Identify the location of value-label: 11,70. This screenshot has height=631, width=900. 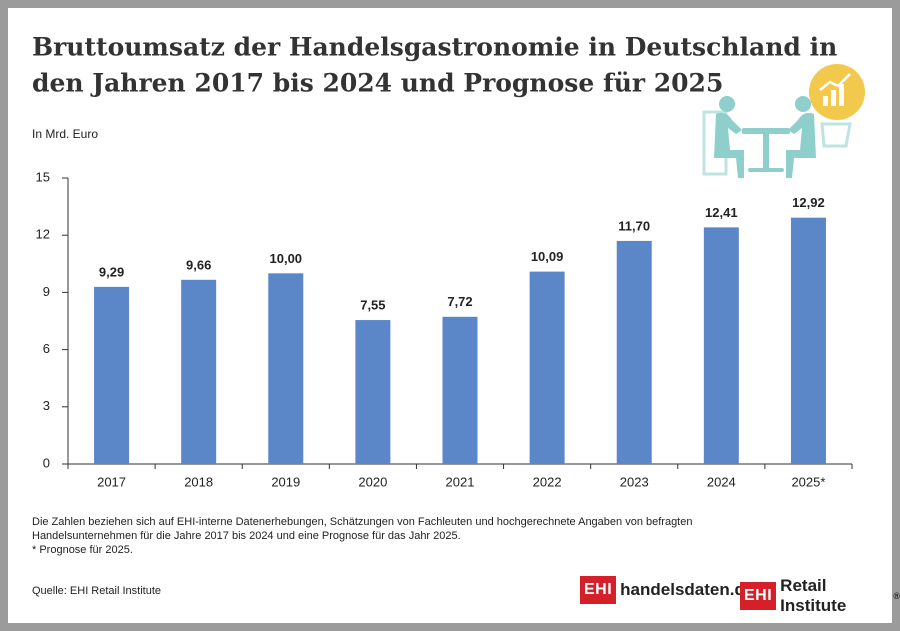
(634, 225).